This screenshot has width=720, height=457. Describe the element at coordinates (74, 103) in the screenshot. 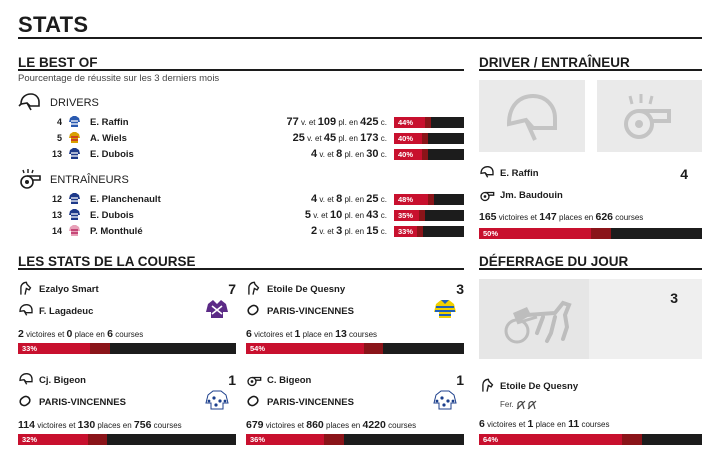

I see `drivers-label: DRIVERS` at that location.